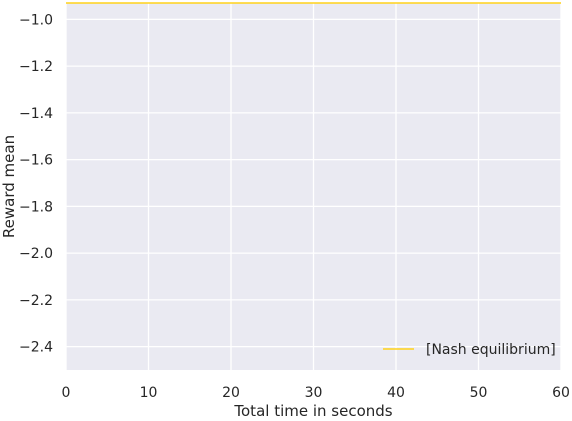 The height and width of the screenshot is (421, 572). Describe the element at coordinates (36, 348) in the screenshot. I see `y-tick-label: −2.4` at that location.